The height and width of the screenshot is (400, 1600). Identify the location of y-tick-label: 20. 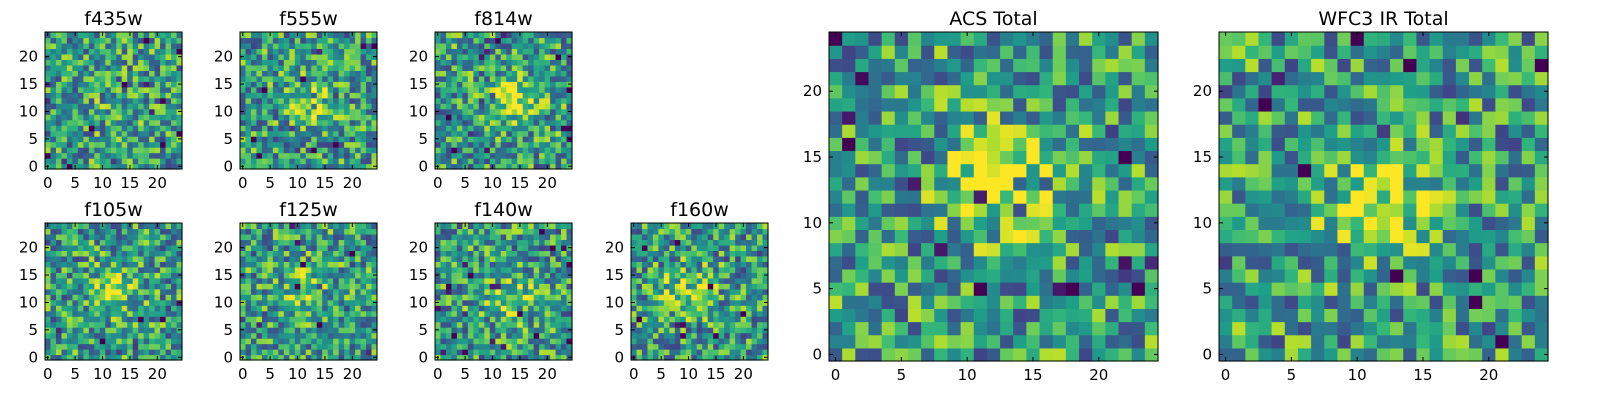
(418, 57).